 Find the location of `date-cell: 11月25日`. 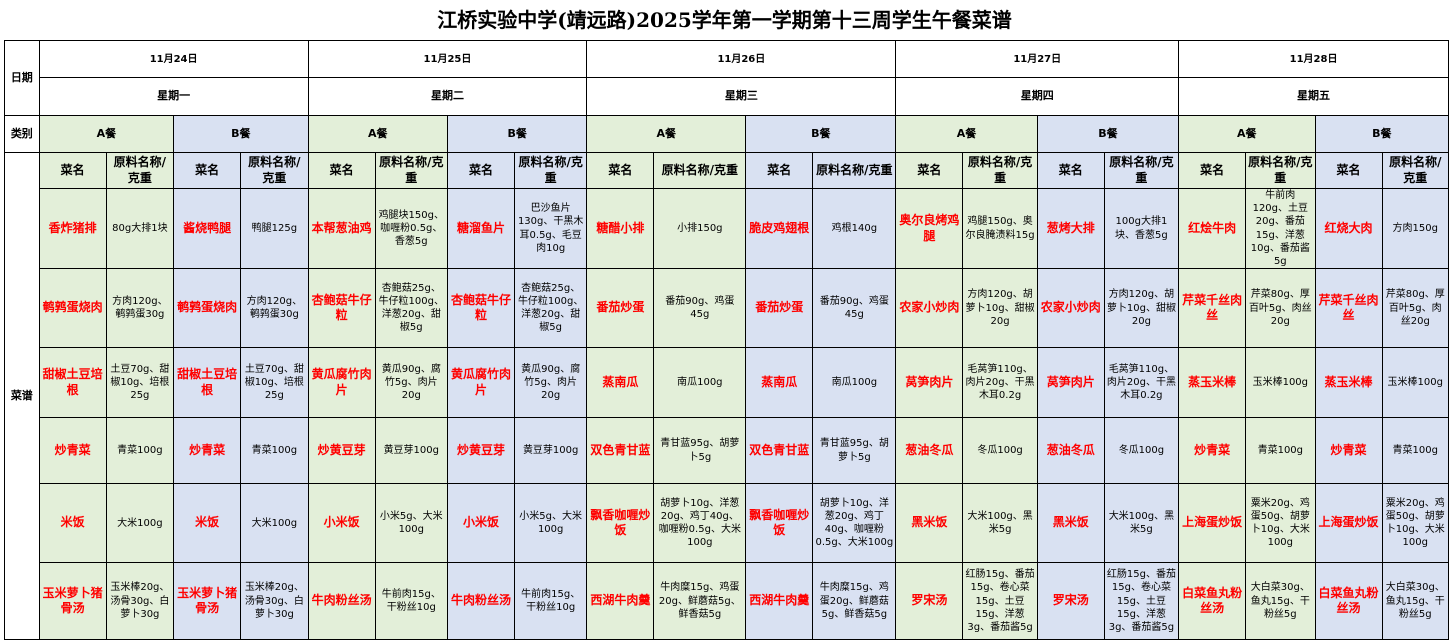

date-cell: 11月25日 is located at coordinates (447, 59).